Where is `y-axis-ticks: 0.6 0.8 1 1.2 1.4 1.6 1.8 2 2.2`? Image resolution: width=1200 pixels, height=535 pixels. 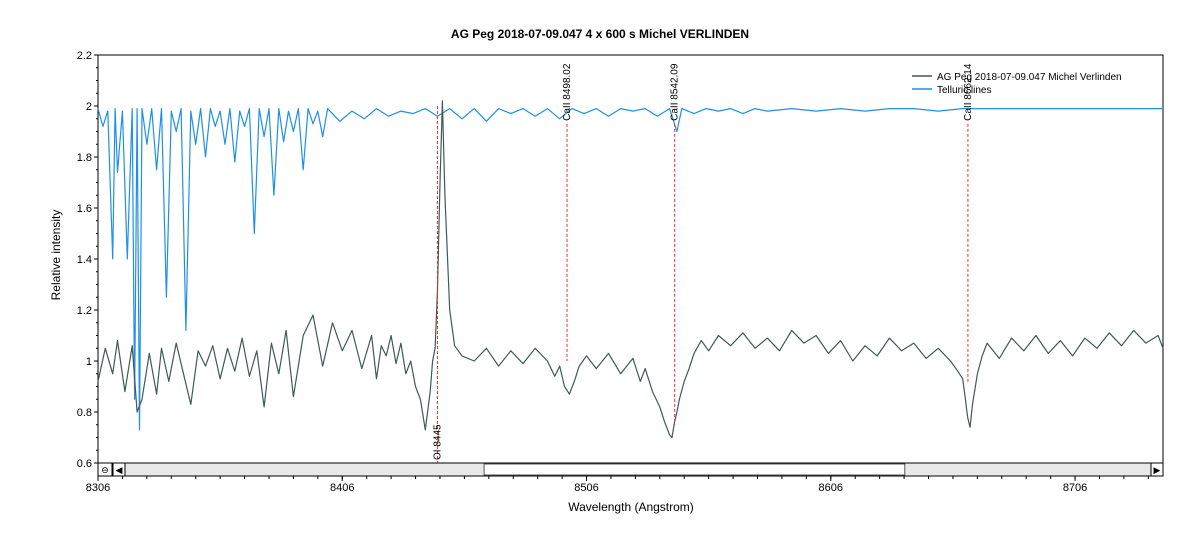 y-axis-ticks: 0.6 0.8 1 1.2 1.4 1.6 1.8 2 2.2 is located at coordinates (87, 260).